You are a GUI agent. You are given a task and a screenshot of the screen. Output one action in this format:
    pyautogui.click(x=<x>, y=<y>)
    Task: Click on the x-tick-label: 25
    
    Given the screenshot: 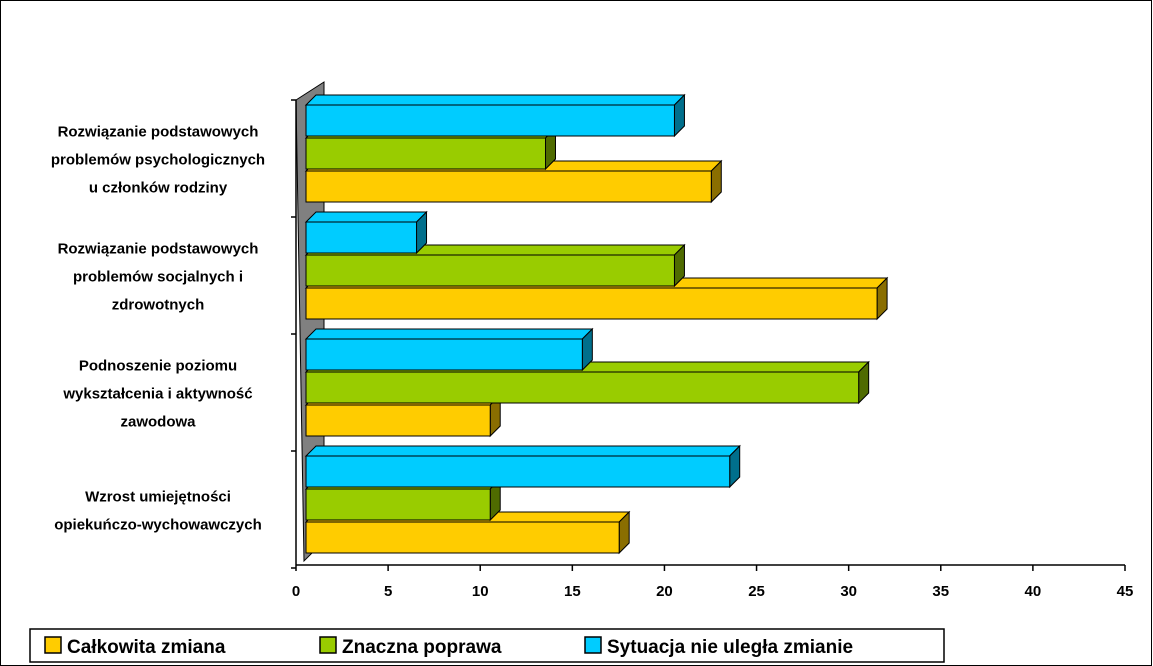 What is the action you would take?
    pyautogui.click(x=756, y=591)
    